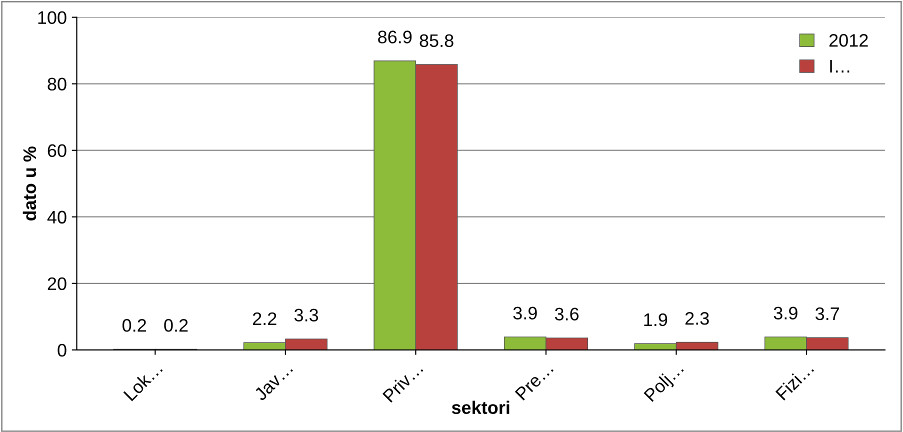  What do you see at coordinates (57, 283) in the screenshot?
I see `y-tick-label: 20` at bounding box center [57, 283].